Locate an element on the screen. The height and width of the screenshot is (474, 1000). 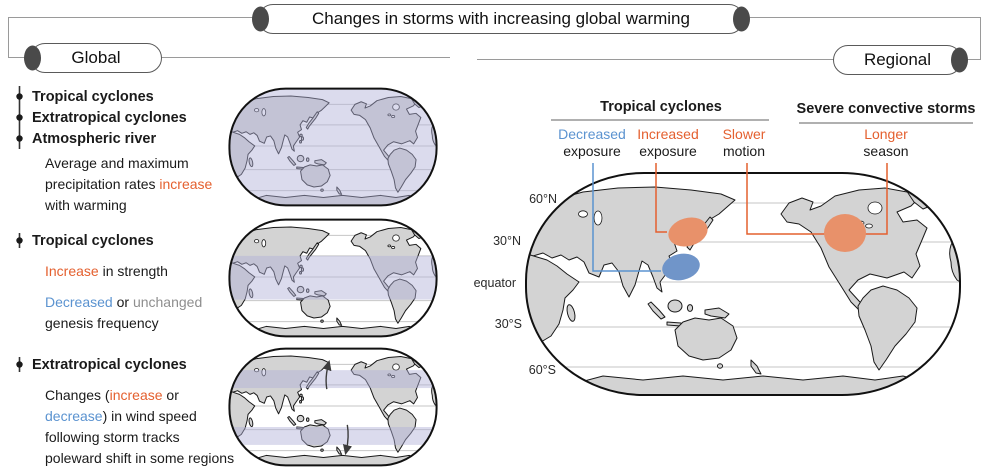
global-highlight-band is located at coordinates (333, 147).